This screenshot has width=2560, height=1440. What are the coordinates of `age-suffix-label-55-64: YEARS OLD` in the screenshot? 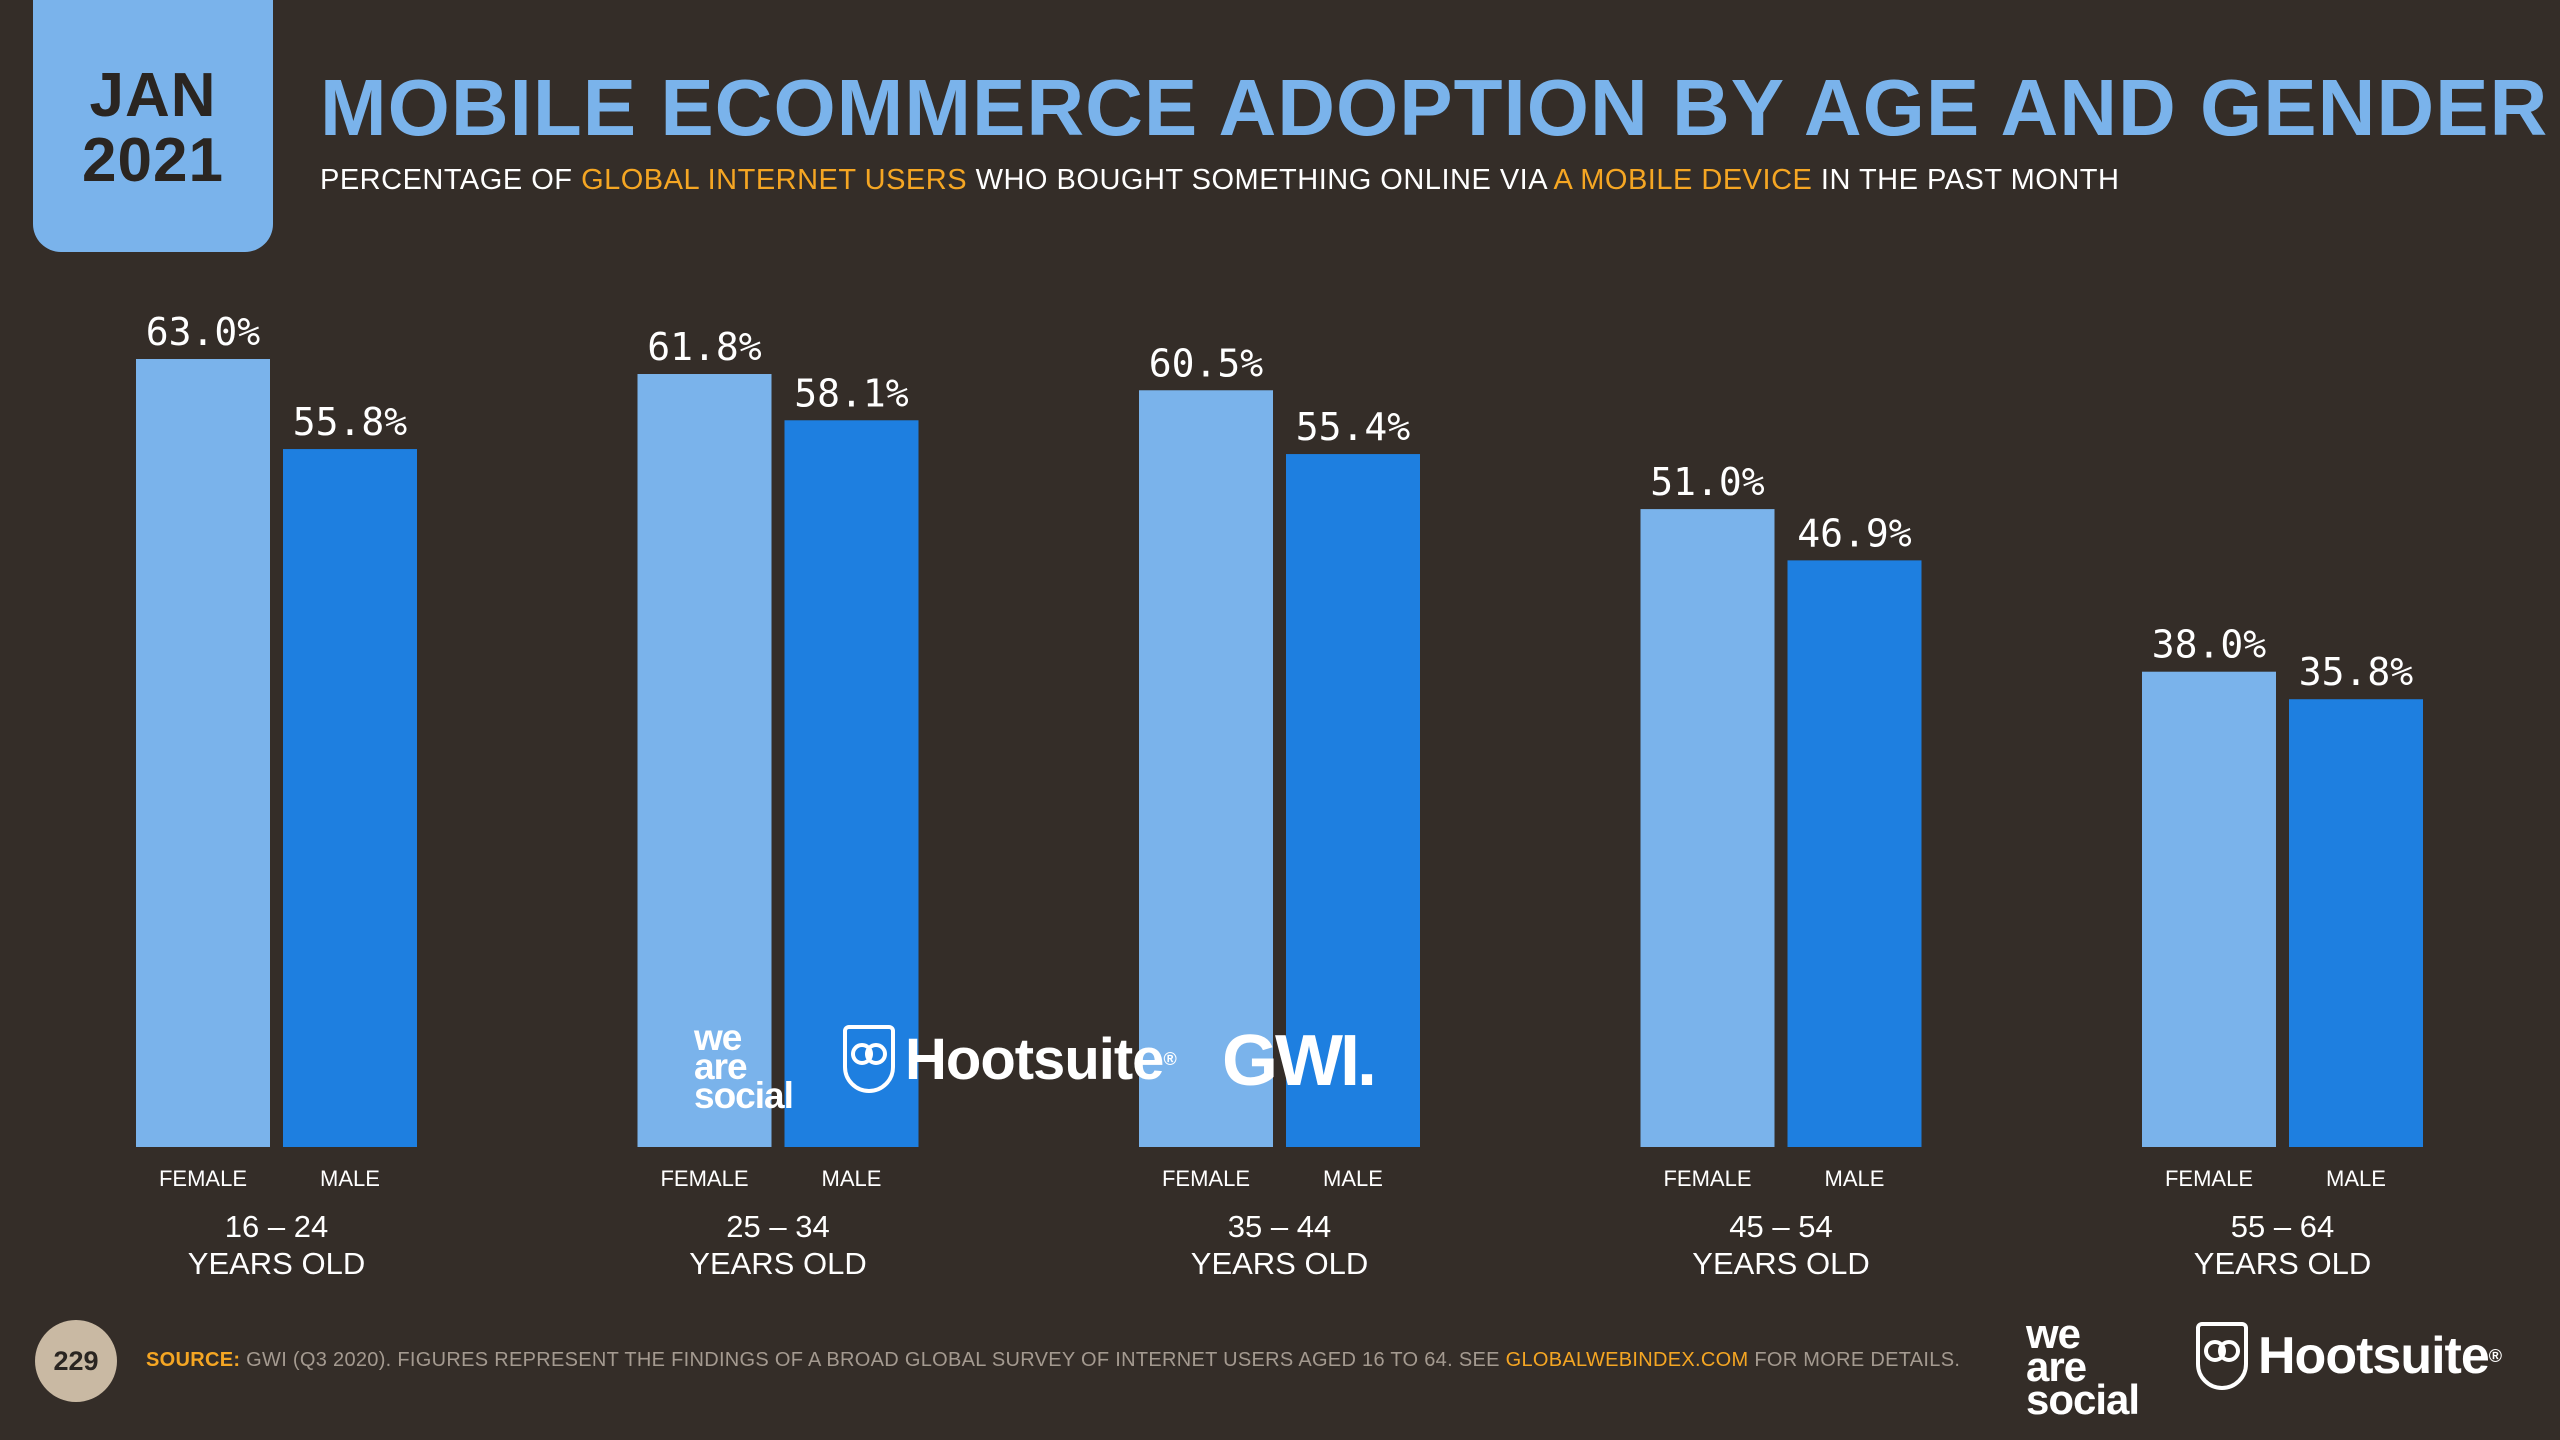 It's located at (2282, 1263).